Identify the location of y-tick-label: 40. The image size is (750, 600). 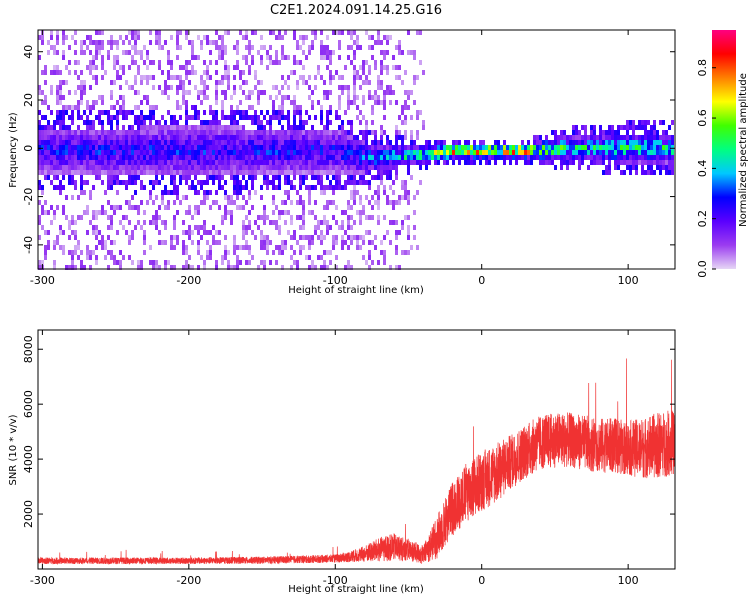
(28, 52).